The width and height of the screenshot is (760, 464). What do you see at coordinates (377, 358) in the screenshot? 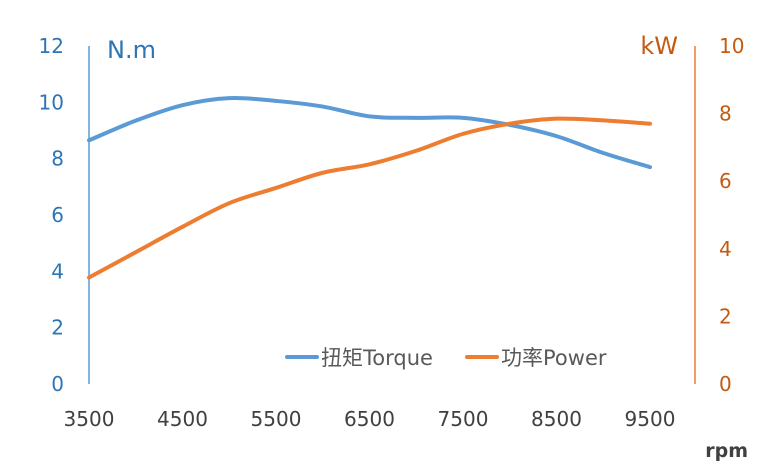
I see `legend-label-torque: 扭矩Torque` at bounding box center [377, 358].